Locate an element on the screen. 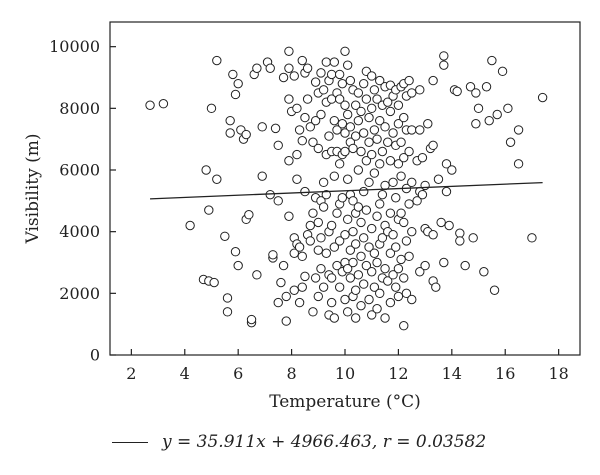 The image size is (600, 475). regression-line is located at coordinates (346, 190).